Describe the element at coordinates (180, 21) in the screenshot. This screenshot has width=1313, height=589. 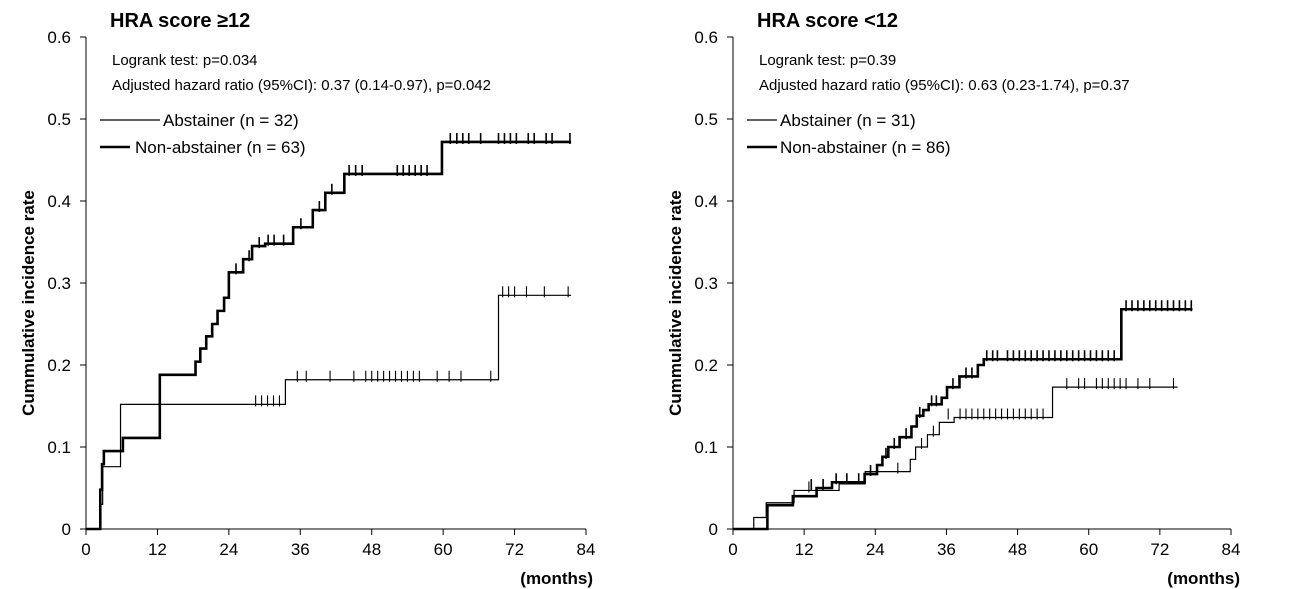
I see `chart-title: HRA score ≥12` at that location.